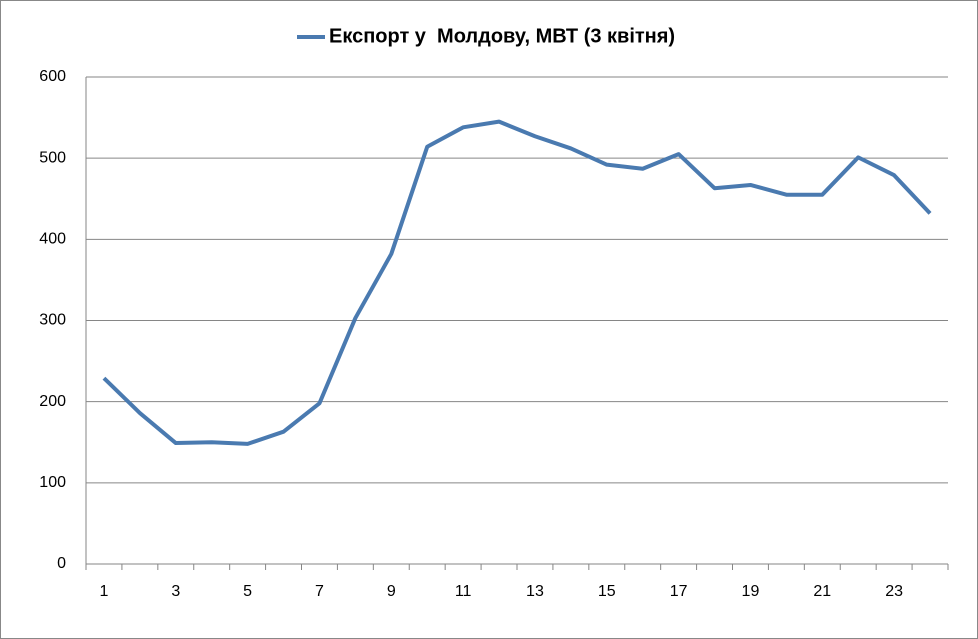 Image resolution: width=978 pixels, height=639 pixels. Describe the element at coordinates (894, 591) in the screenshot. I see `x-tick-label: 23` at that location.